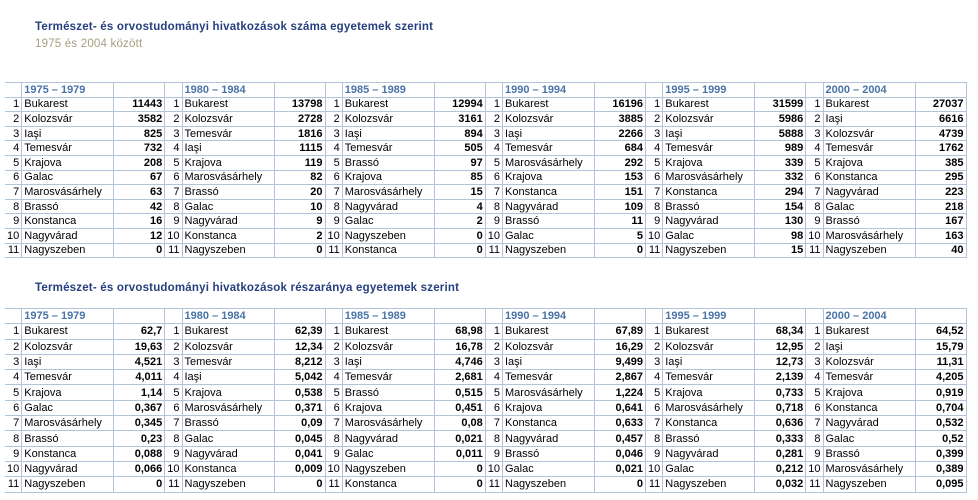 The image size is (978, 500). Describe the element at coordinates (460, 346) in the screenshot. I see `value-cell: 16,78` at that location.